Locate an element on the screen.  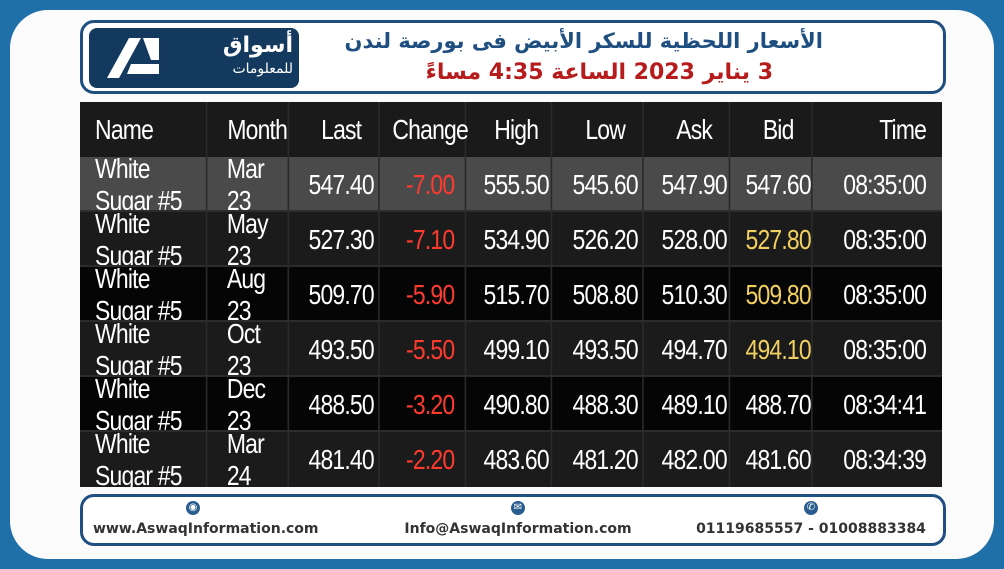
cell-last: 547.40 is located at coordinates (342, 184).